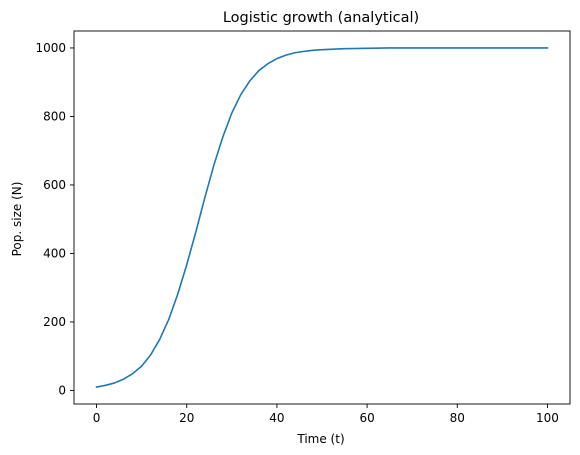 The image size is (580, 455). Describe the element at coordinates (17, 219) in the screenshot. I see `y-axis-label: Pop. size (N)` at that location.